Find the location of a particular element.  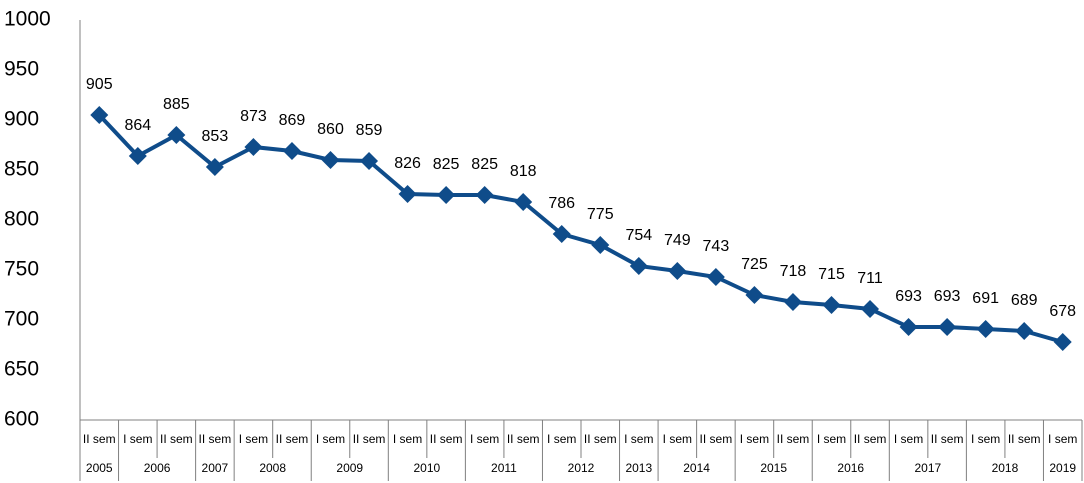

data-label: 873 is located at coordinates (253, 116).